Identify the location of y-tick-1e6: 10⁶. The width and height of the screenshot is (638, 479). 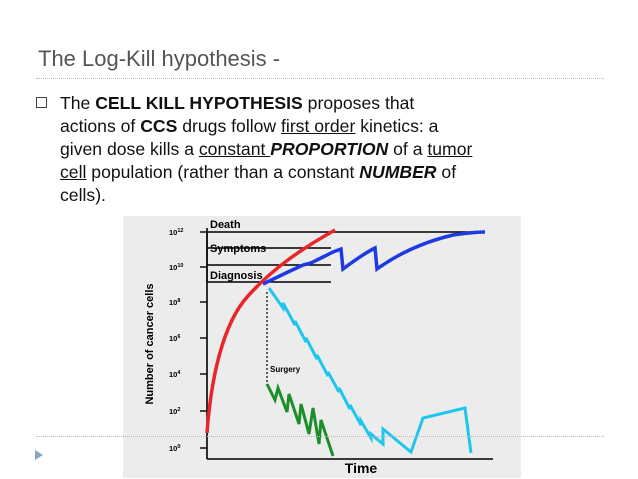
(174, 338).